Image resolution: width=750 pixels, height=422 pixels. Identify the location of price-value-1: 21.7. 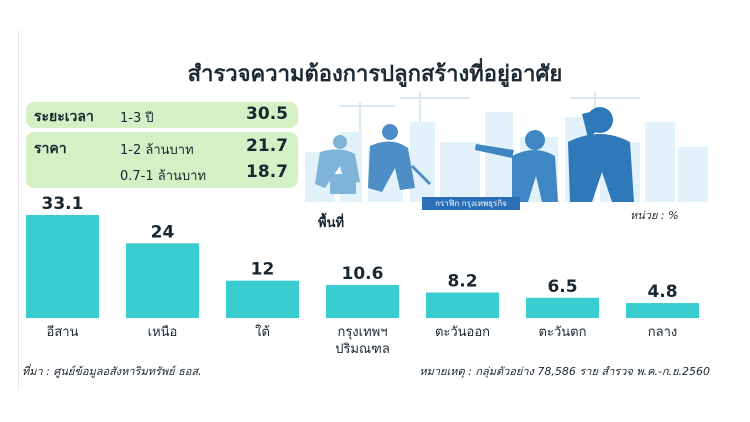
(267, 146).